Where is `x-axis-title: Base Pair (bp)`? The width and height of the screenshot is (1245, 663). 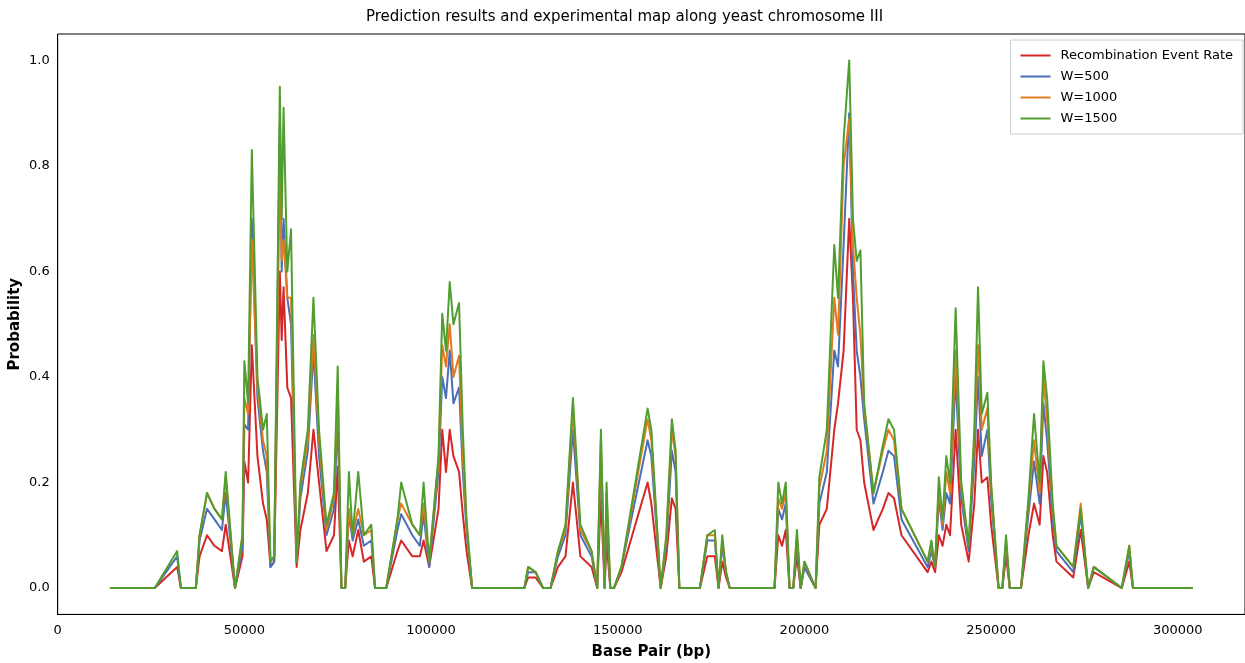 x-axis-title: Base Pair (bp) is located at coordinates (651, 650).